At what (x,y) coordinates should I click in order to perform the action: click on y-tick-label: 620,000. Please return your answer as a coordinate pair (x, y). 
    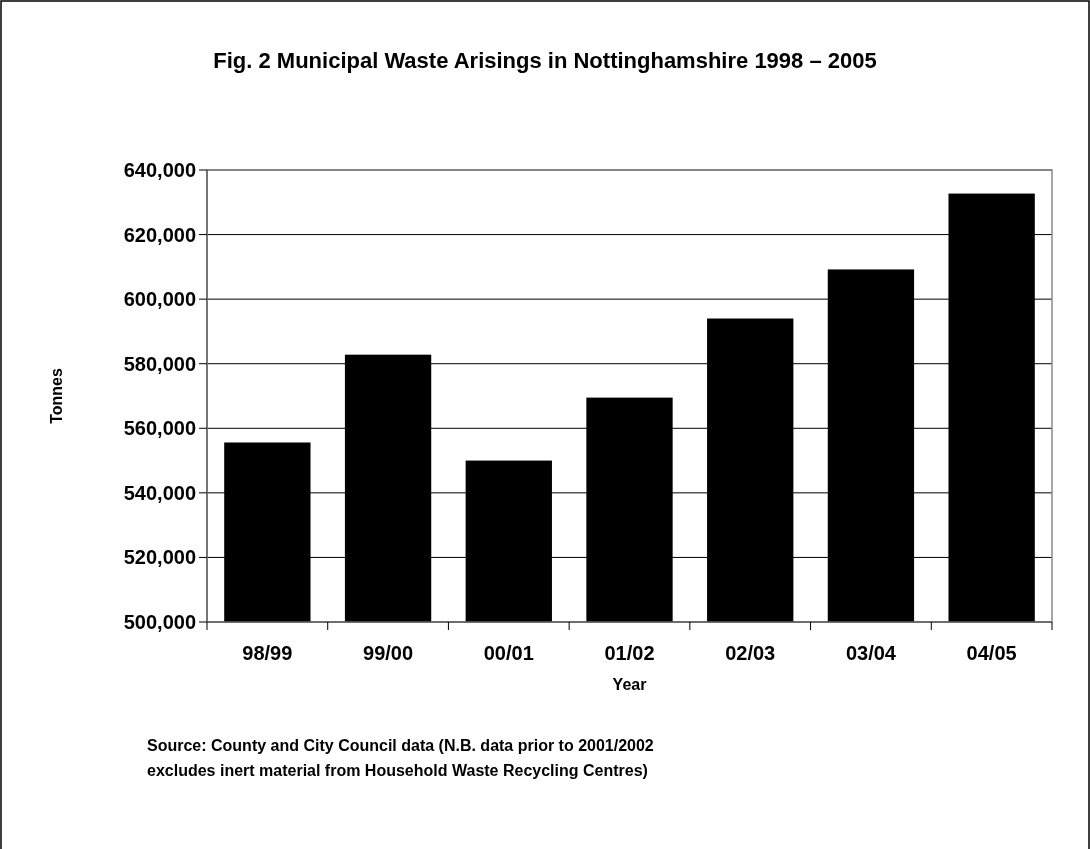
    Looking at the image, I should click on (159, 234).